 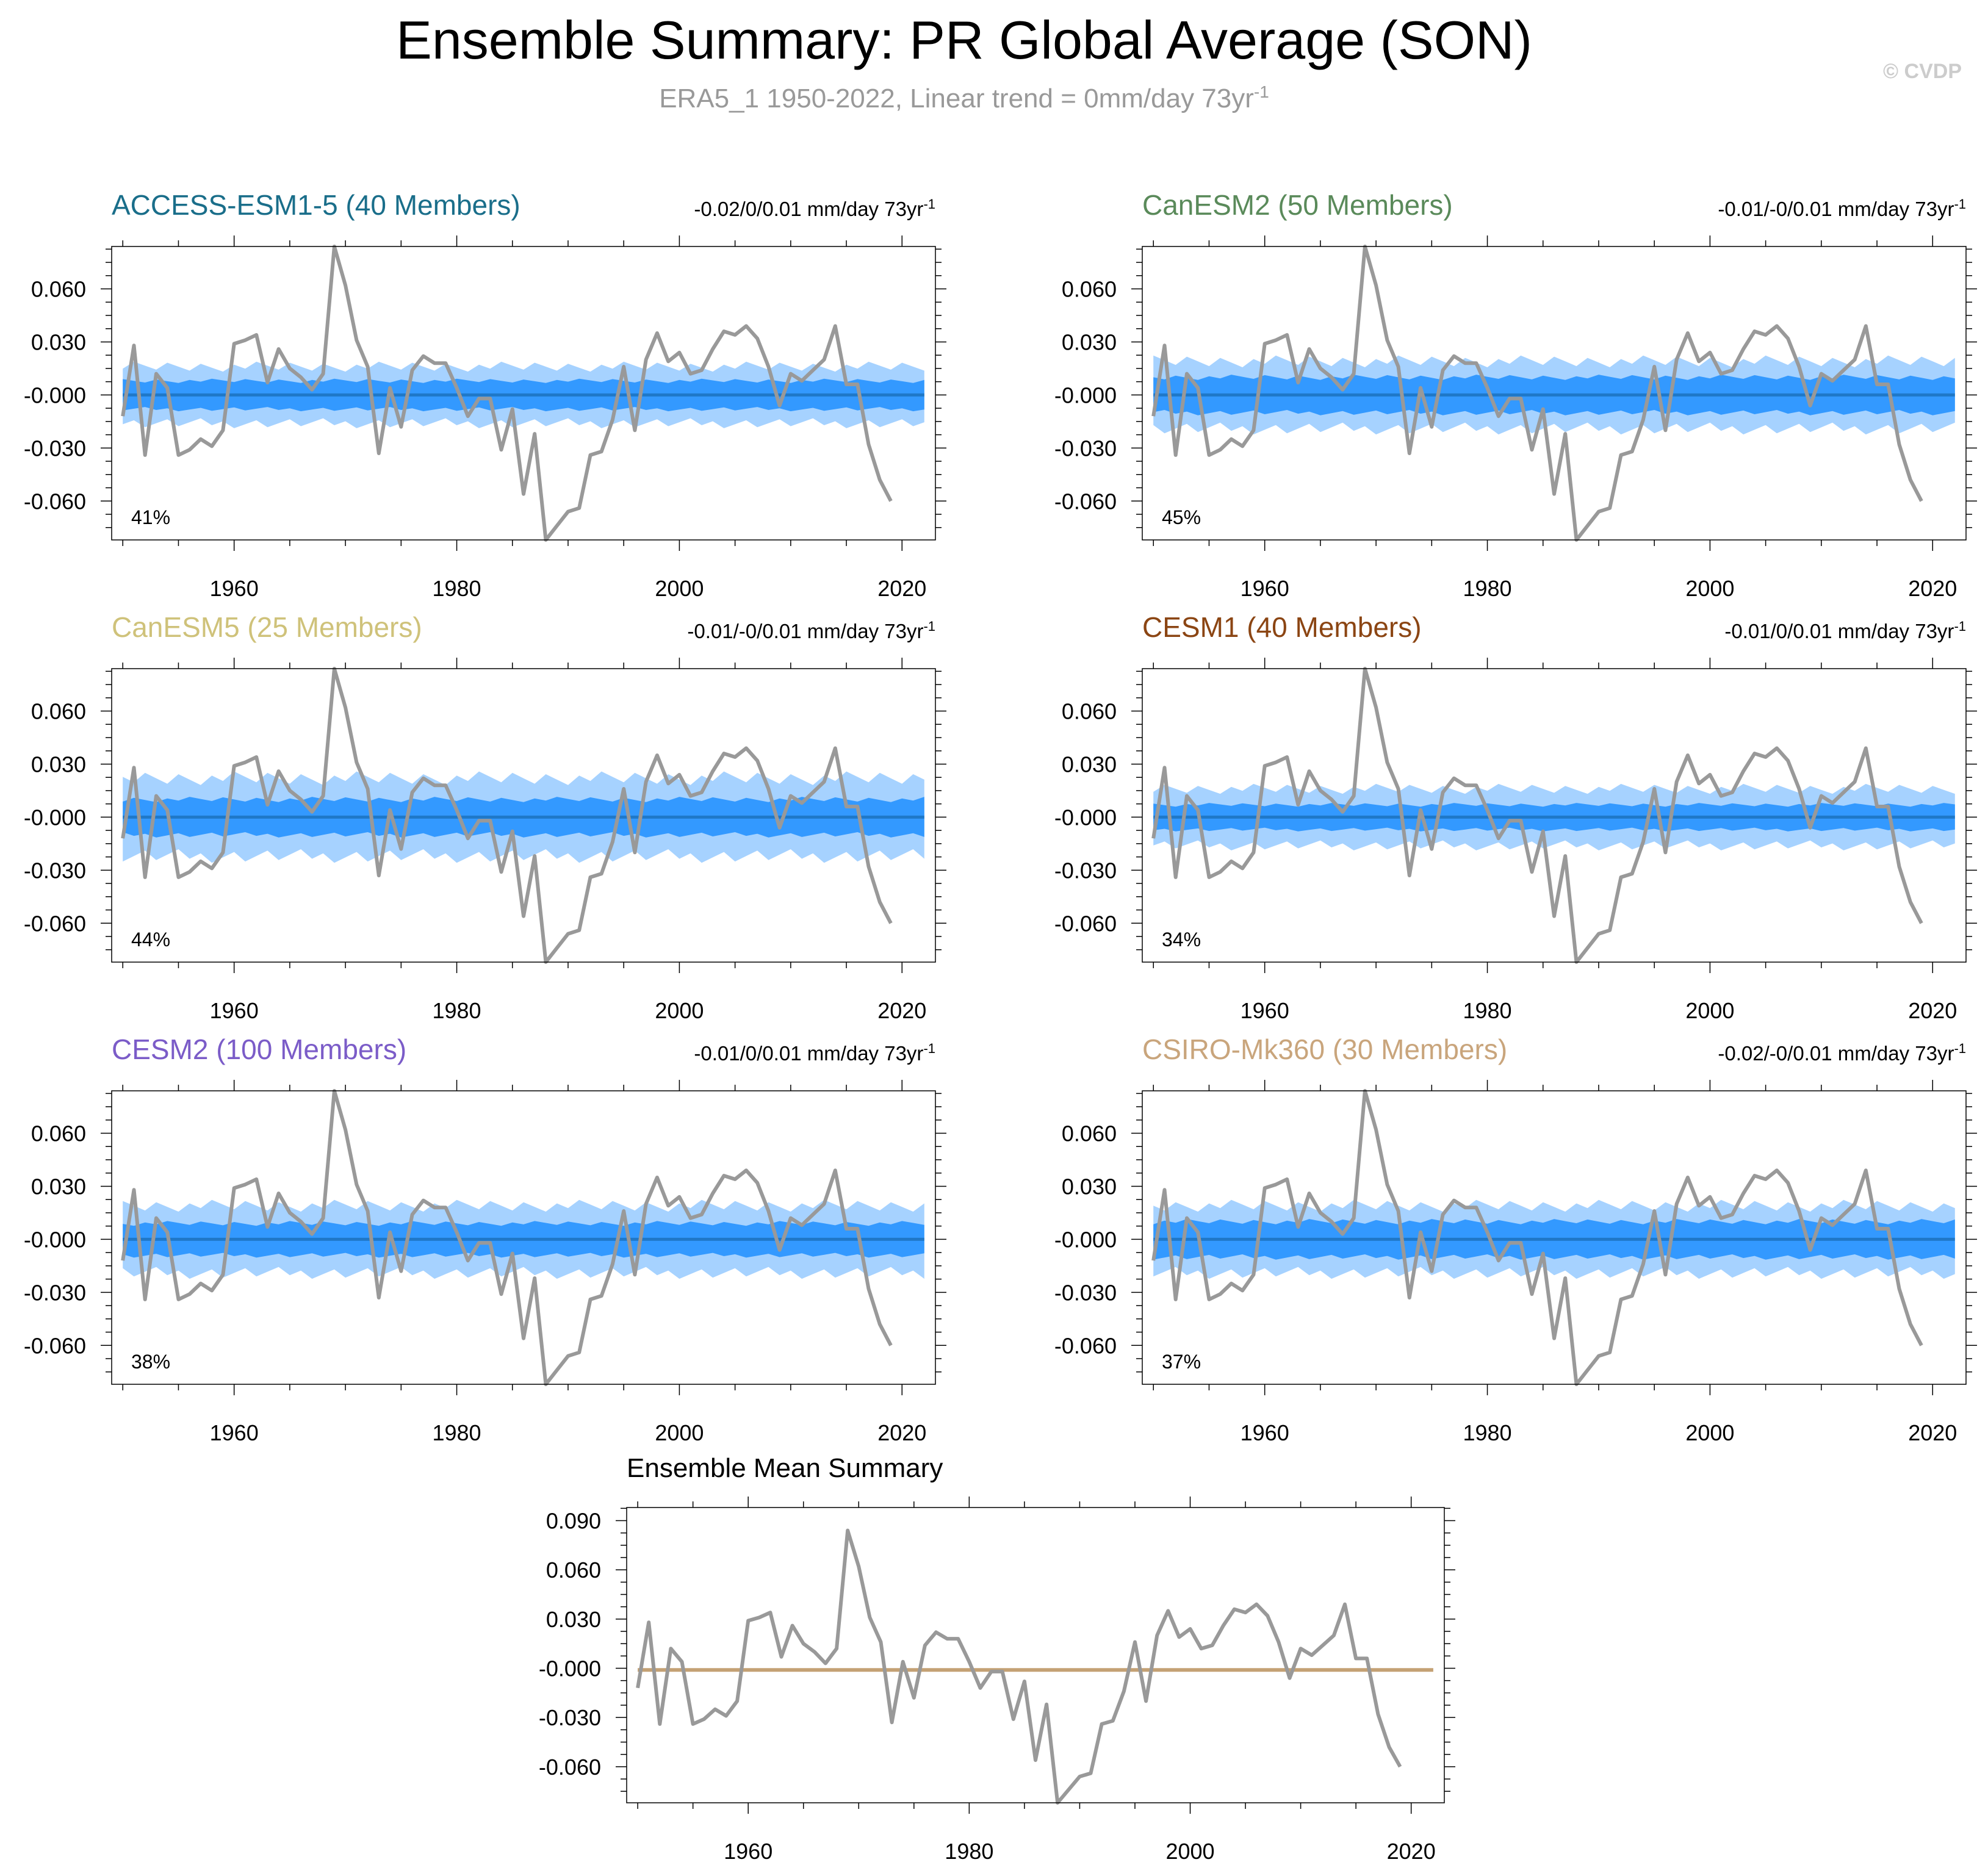 What do you see at coordinates (150, 517) in the screenshot?
I see `percent-label: 41%` at bounding box center [150, 517].